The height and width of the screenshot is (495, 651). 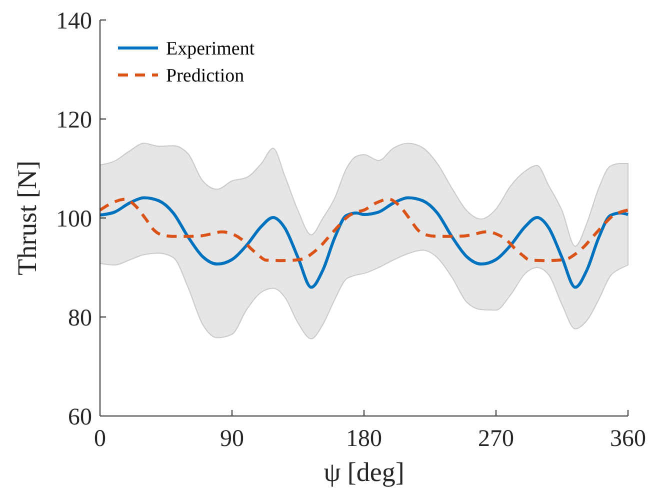 What do you see at coordinates (211, 49) in the screenshot?
I see `legend-label: Experiment` at bounding box center [211, 49].